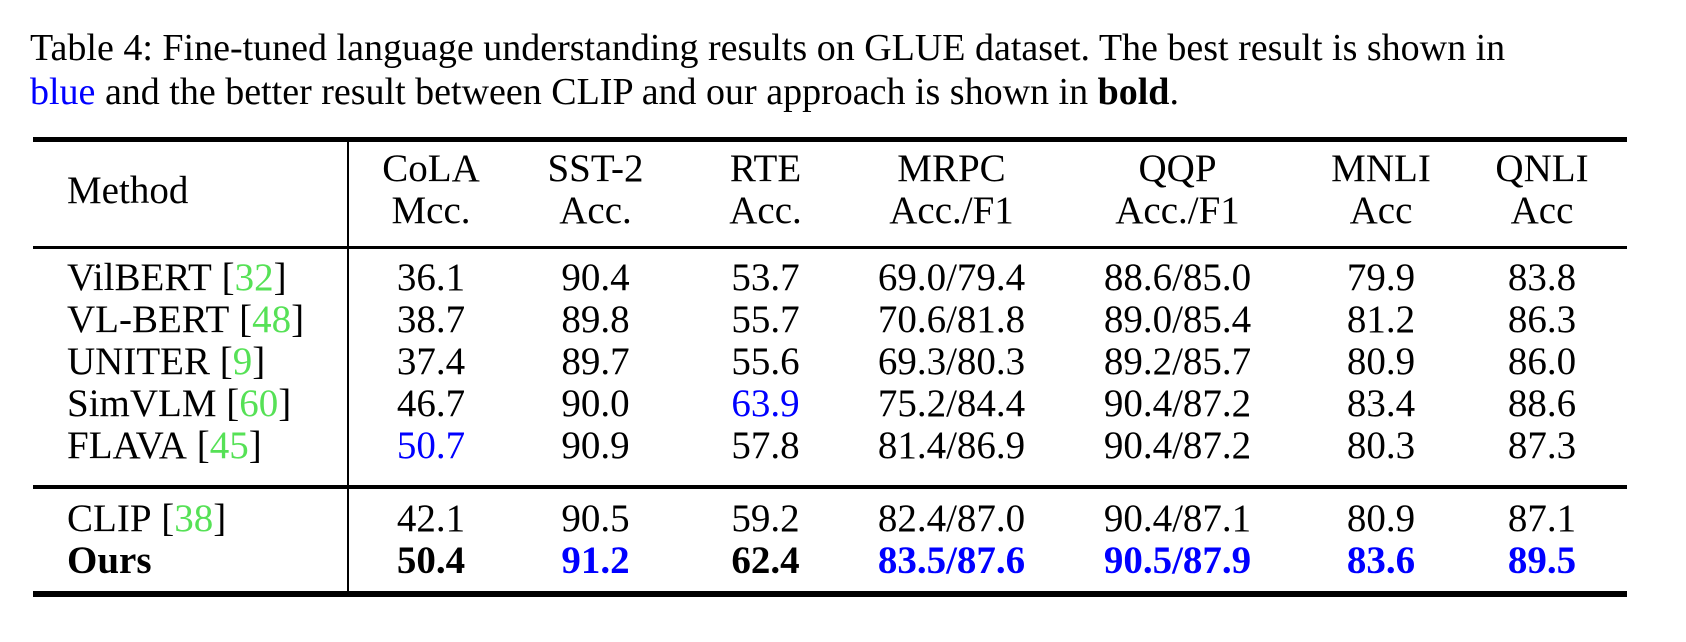  What do you see at coordinates (951, 168) in the screenshot?
I see `column-name: MRPC` at bounding box center [951, 168].